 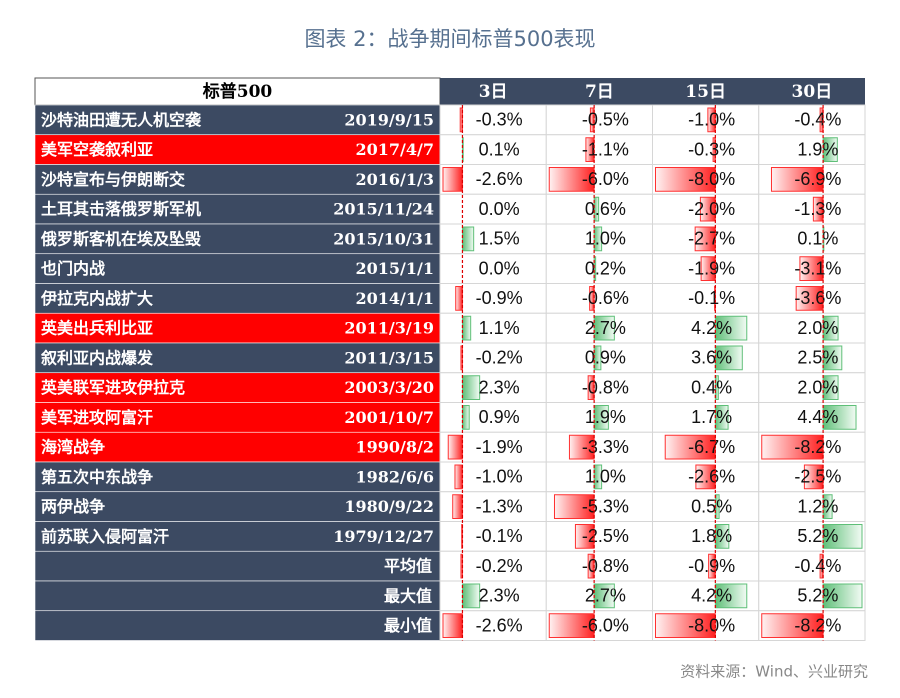 I want to click on header-label: 15日, so click(x=705, y=92).